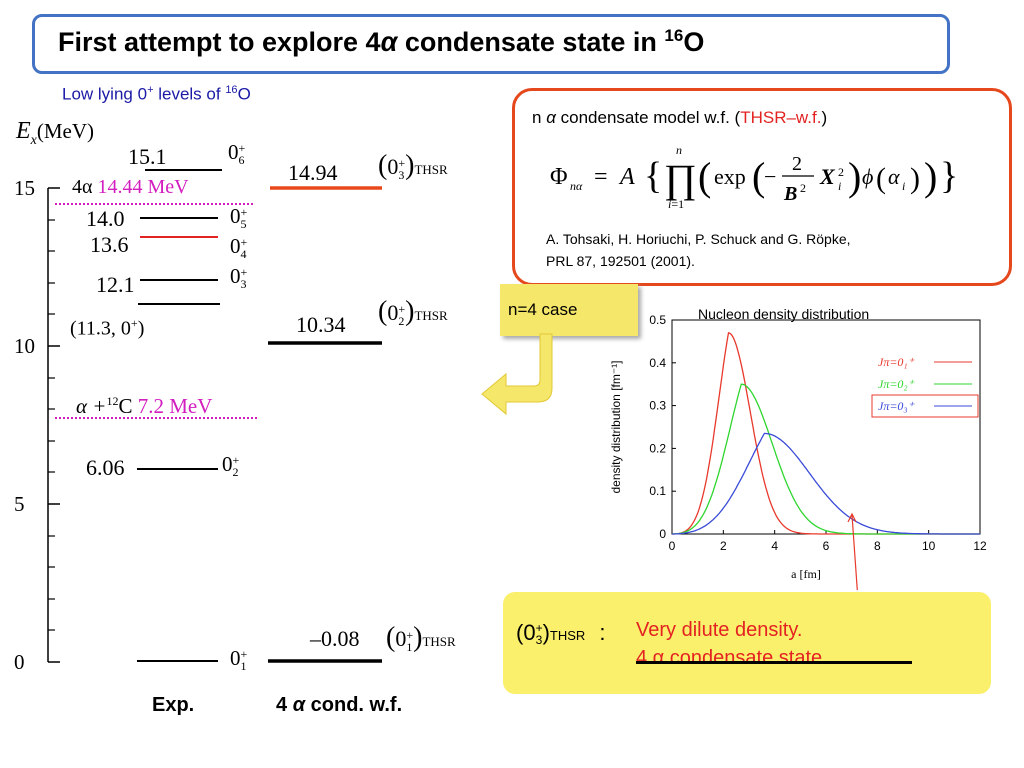  I want to click on x-tick-label: 6, so click(826, 546).